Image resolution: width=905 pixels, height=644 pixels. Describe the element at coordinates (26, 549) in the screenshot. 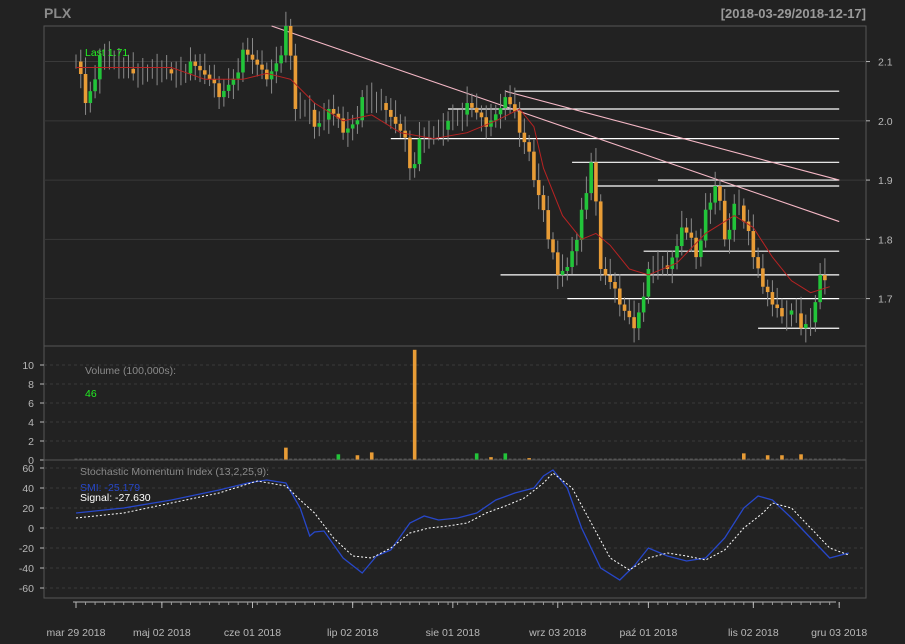

I see `smi-y-tick-label: -20` at that location.